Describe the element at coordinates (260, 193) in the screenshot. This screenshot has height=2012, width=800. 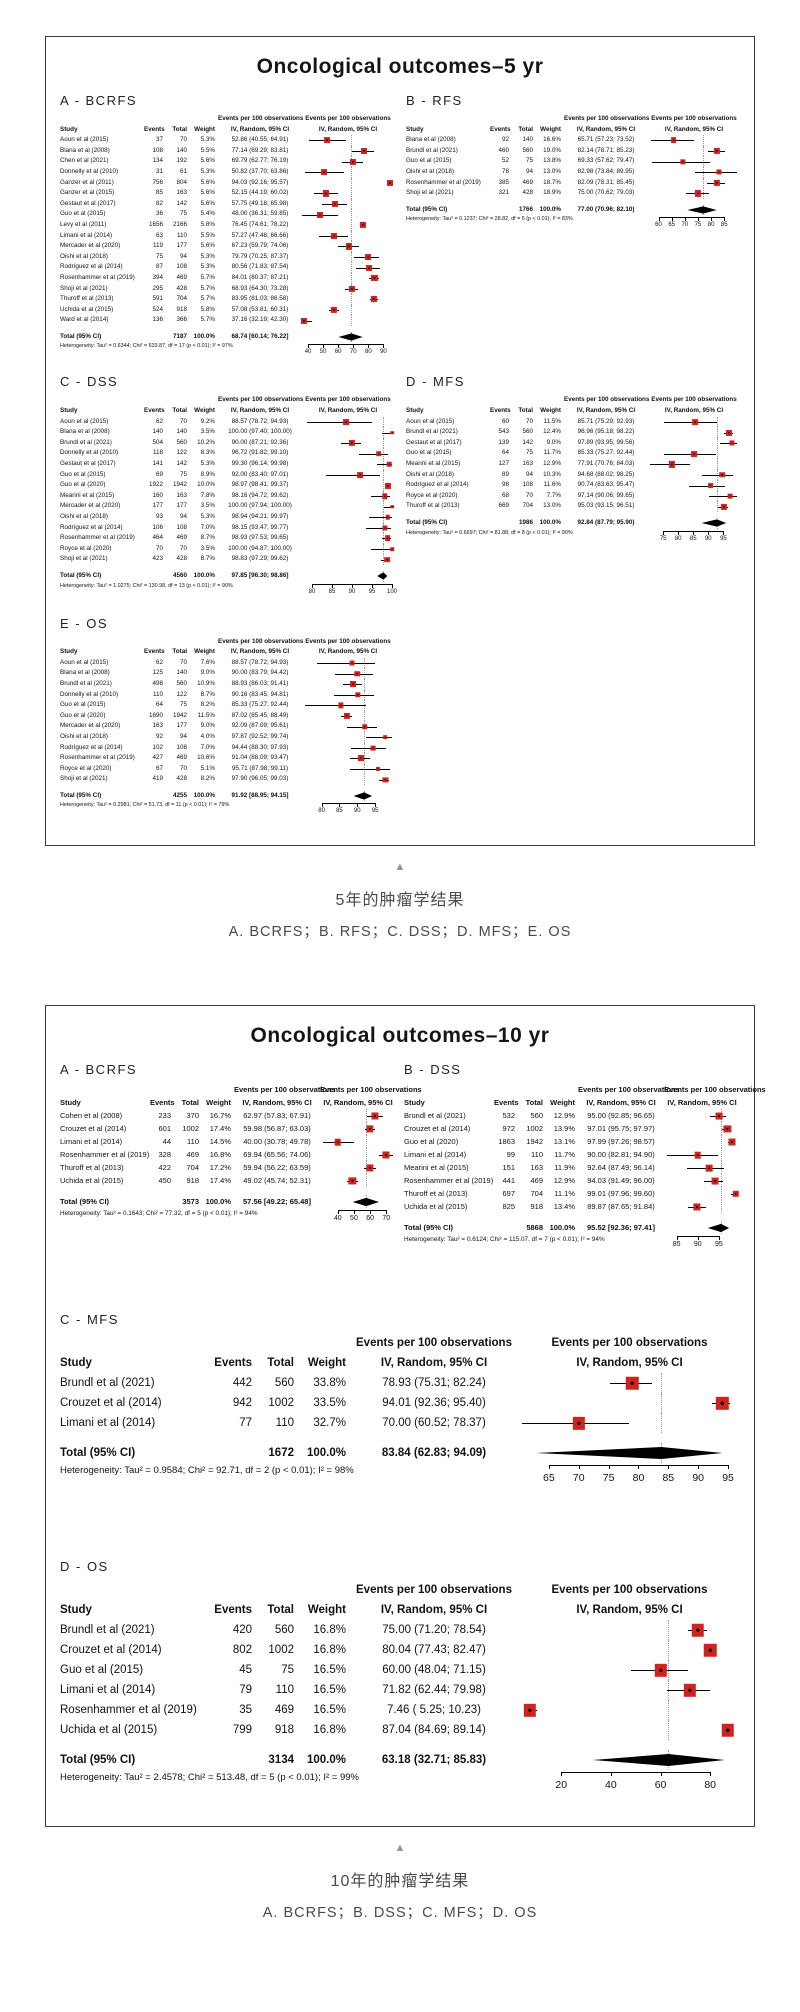
I see `study-ci-text: 52.15 (44.19; 60.02)` at that location.